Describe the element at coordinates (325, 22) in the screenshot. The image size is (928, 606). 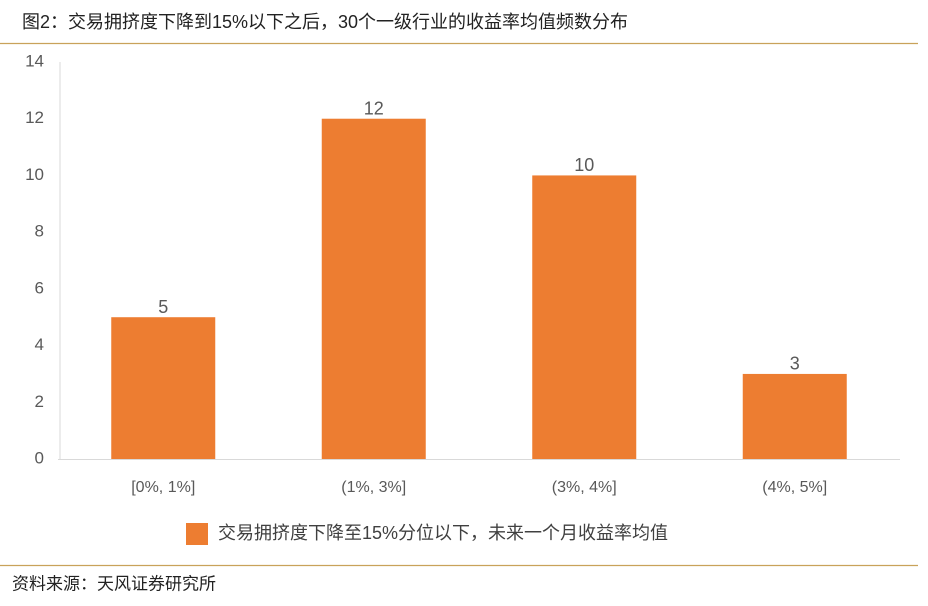
I see `chart-title: 图2：交易拥挤度下降到15%以下之后，30个一级行业的收益率均值频数分布` at that location.